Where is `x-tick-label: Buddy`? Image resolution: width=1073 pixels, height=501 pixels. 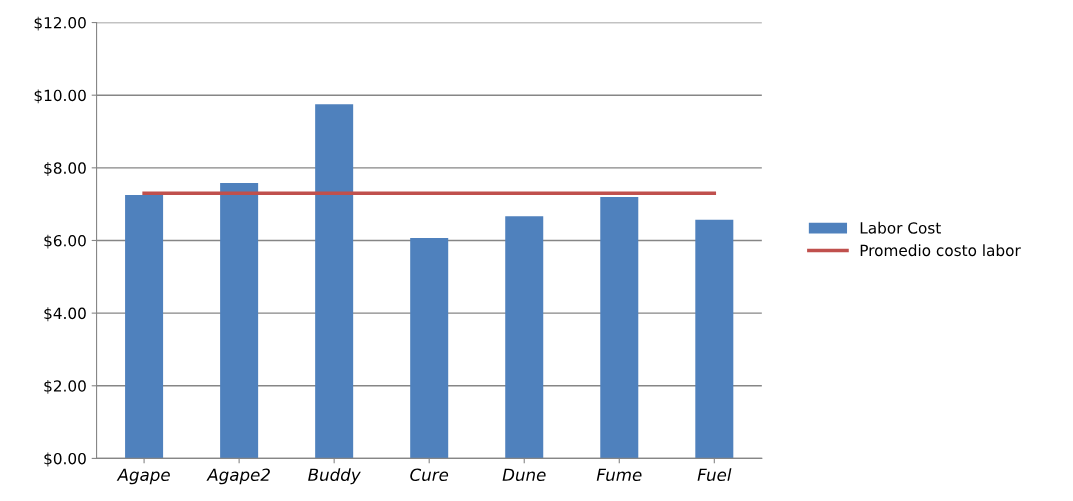 x-tick-label: Buddy is located at coordinates (334, 476).